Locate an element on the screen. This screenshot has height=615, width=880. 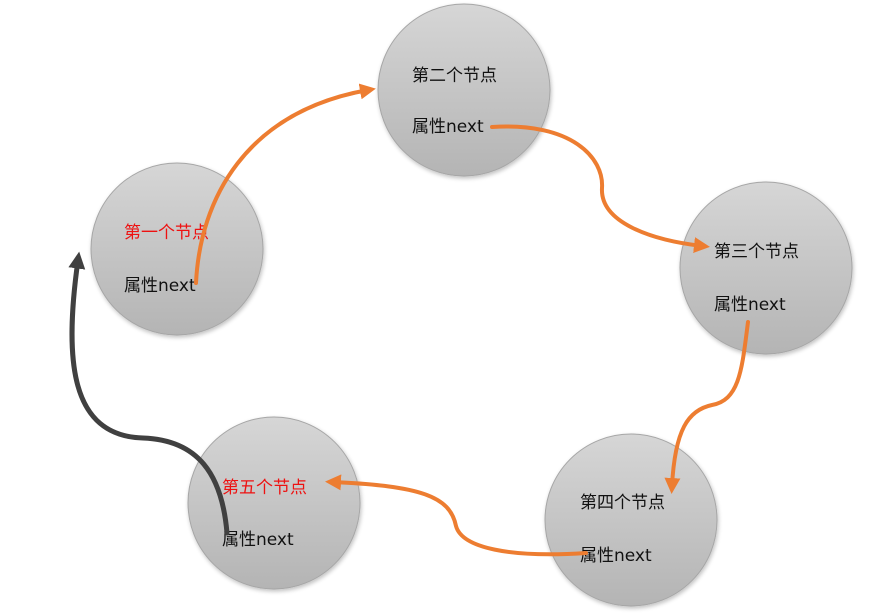
node-1-circle is located at coordinates (177, 249).